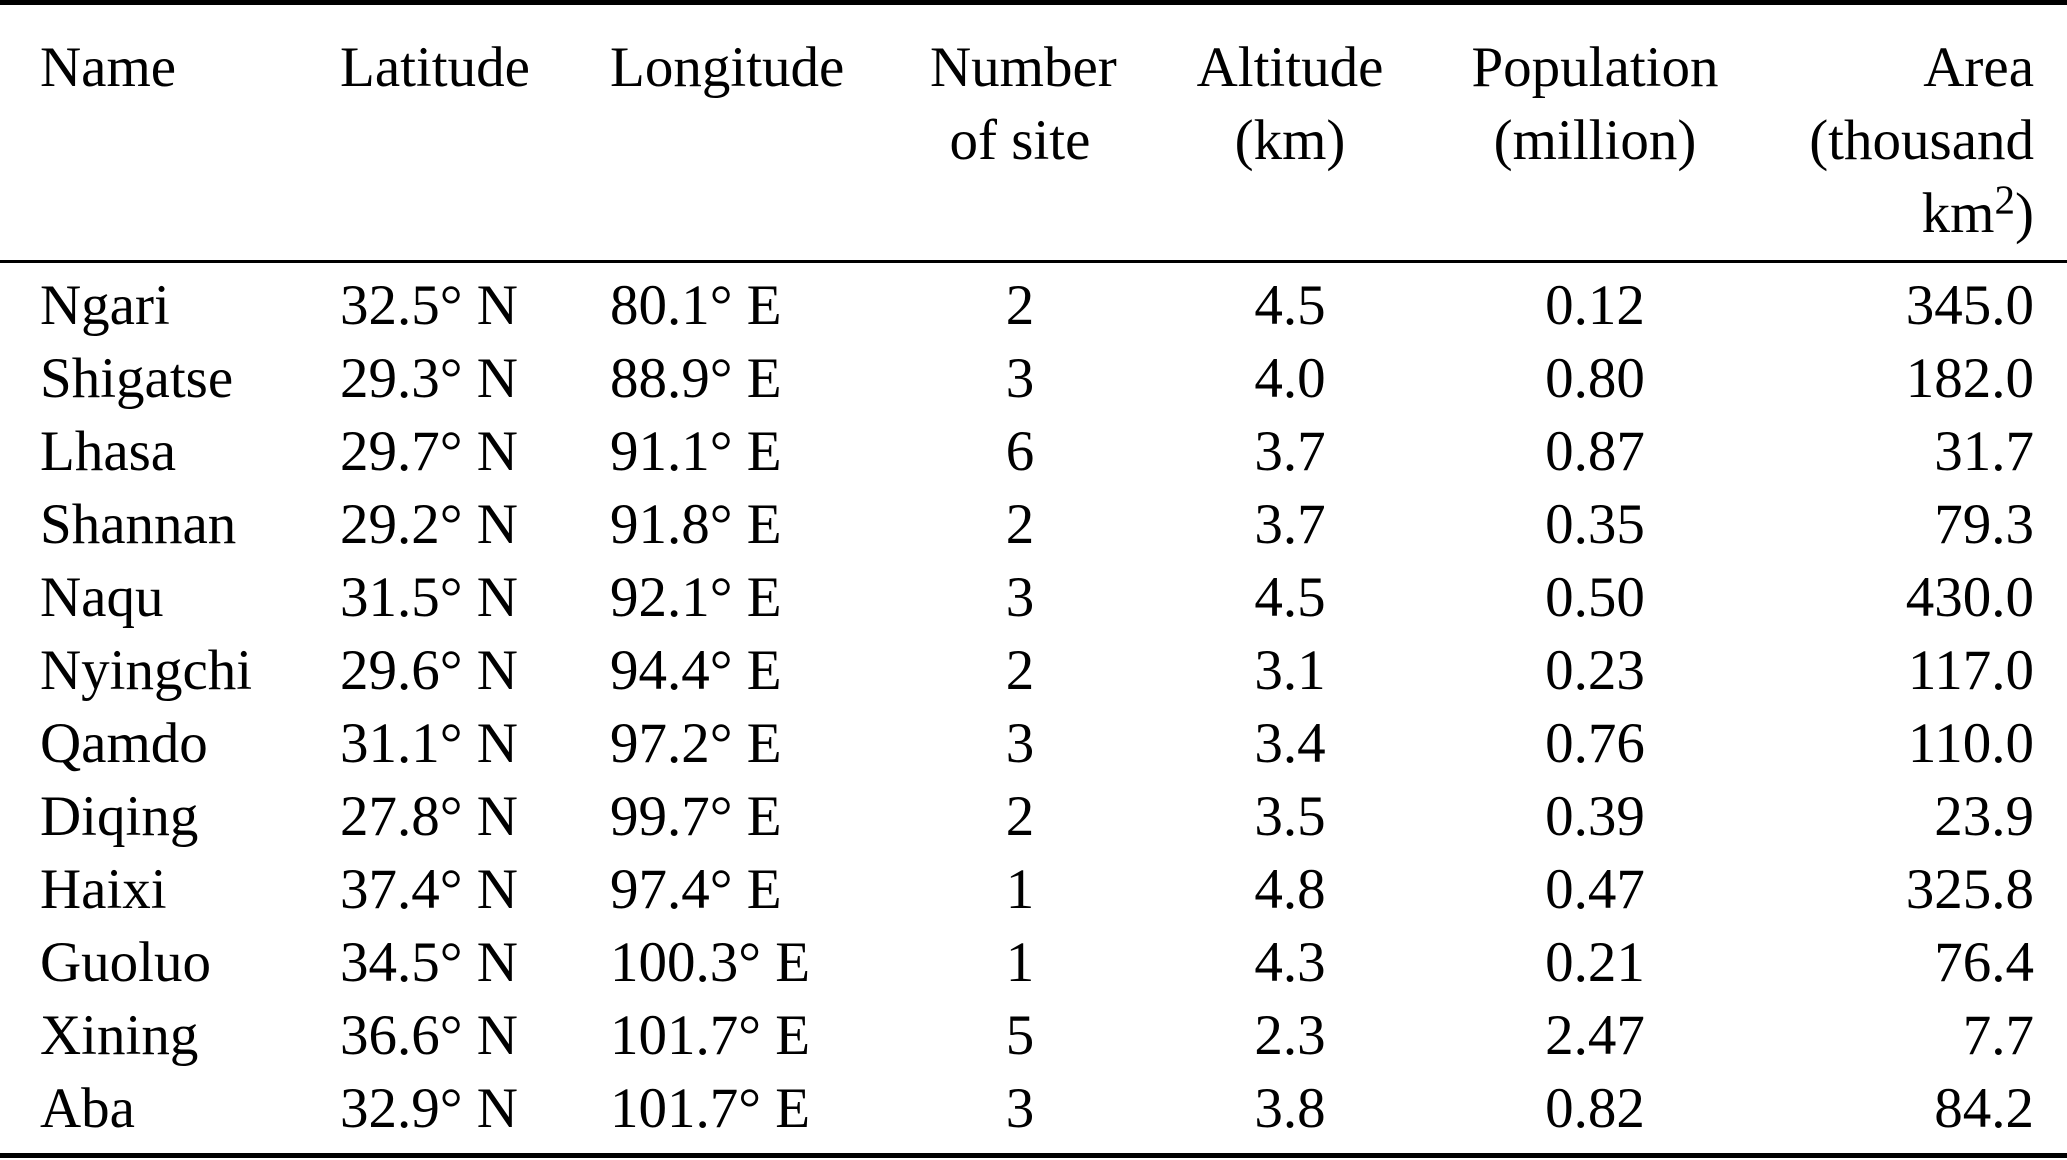  I want to click on header-longitude-label: Longitude, so click(727, 67).